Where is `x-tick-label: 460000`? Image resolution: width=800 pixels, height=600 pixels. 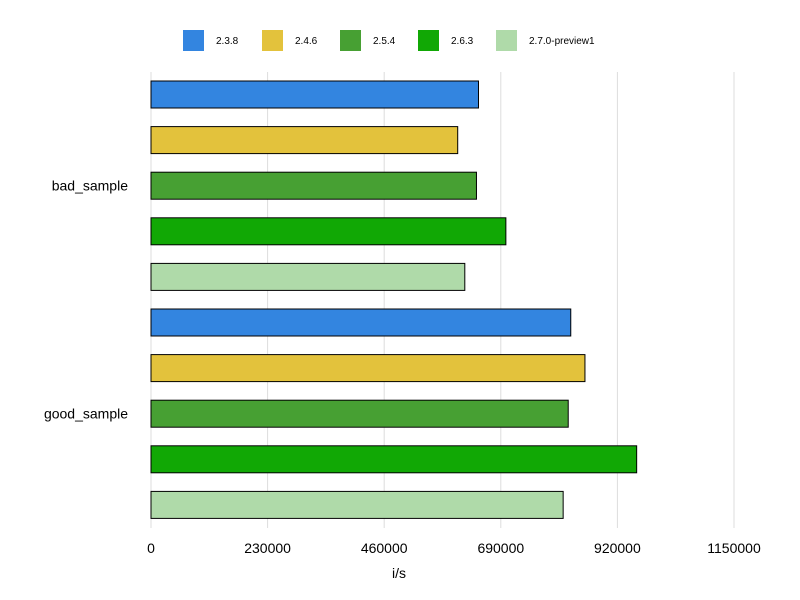
x-tick-label: 460000 is located at coordinates (384, 548).